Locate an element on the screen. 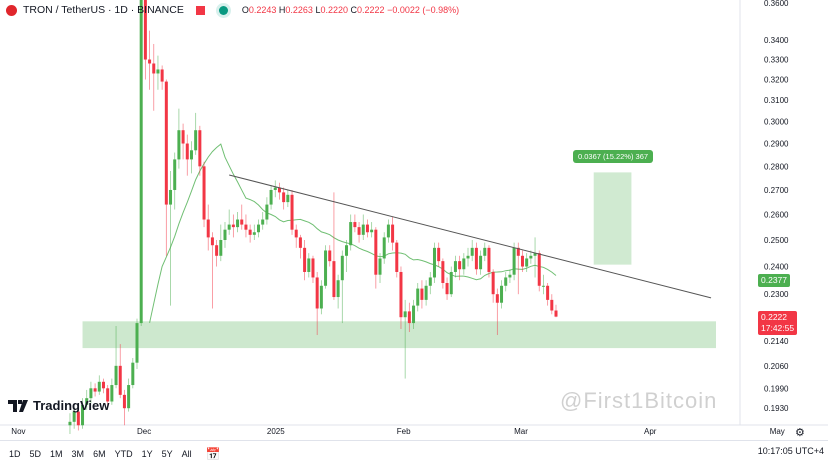 The height and width of the screenshot is (466, 828). low-value: 0.2220 is located at coordinates (334, 10).